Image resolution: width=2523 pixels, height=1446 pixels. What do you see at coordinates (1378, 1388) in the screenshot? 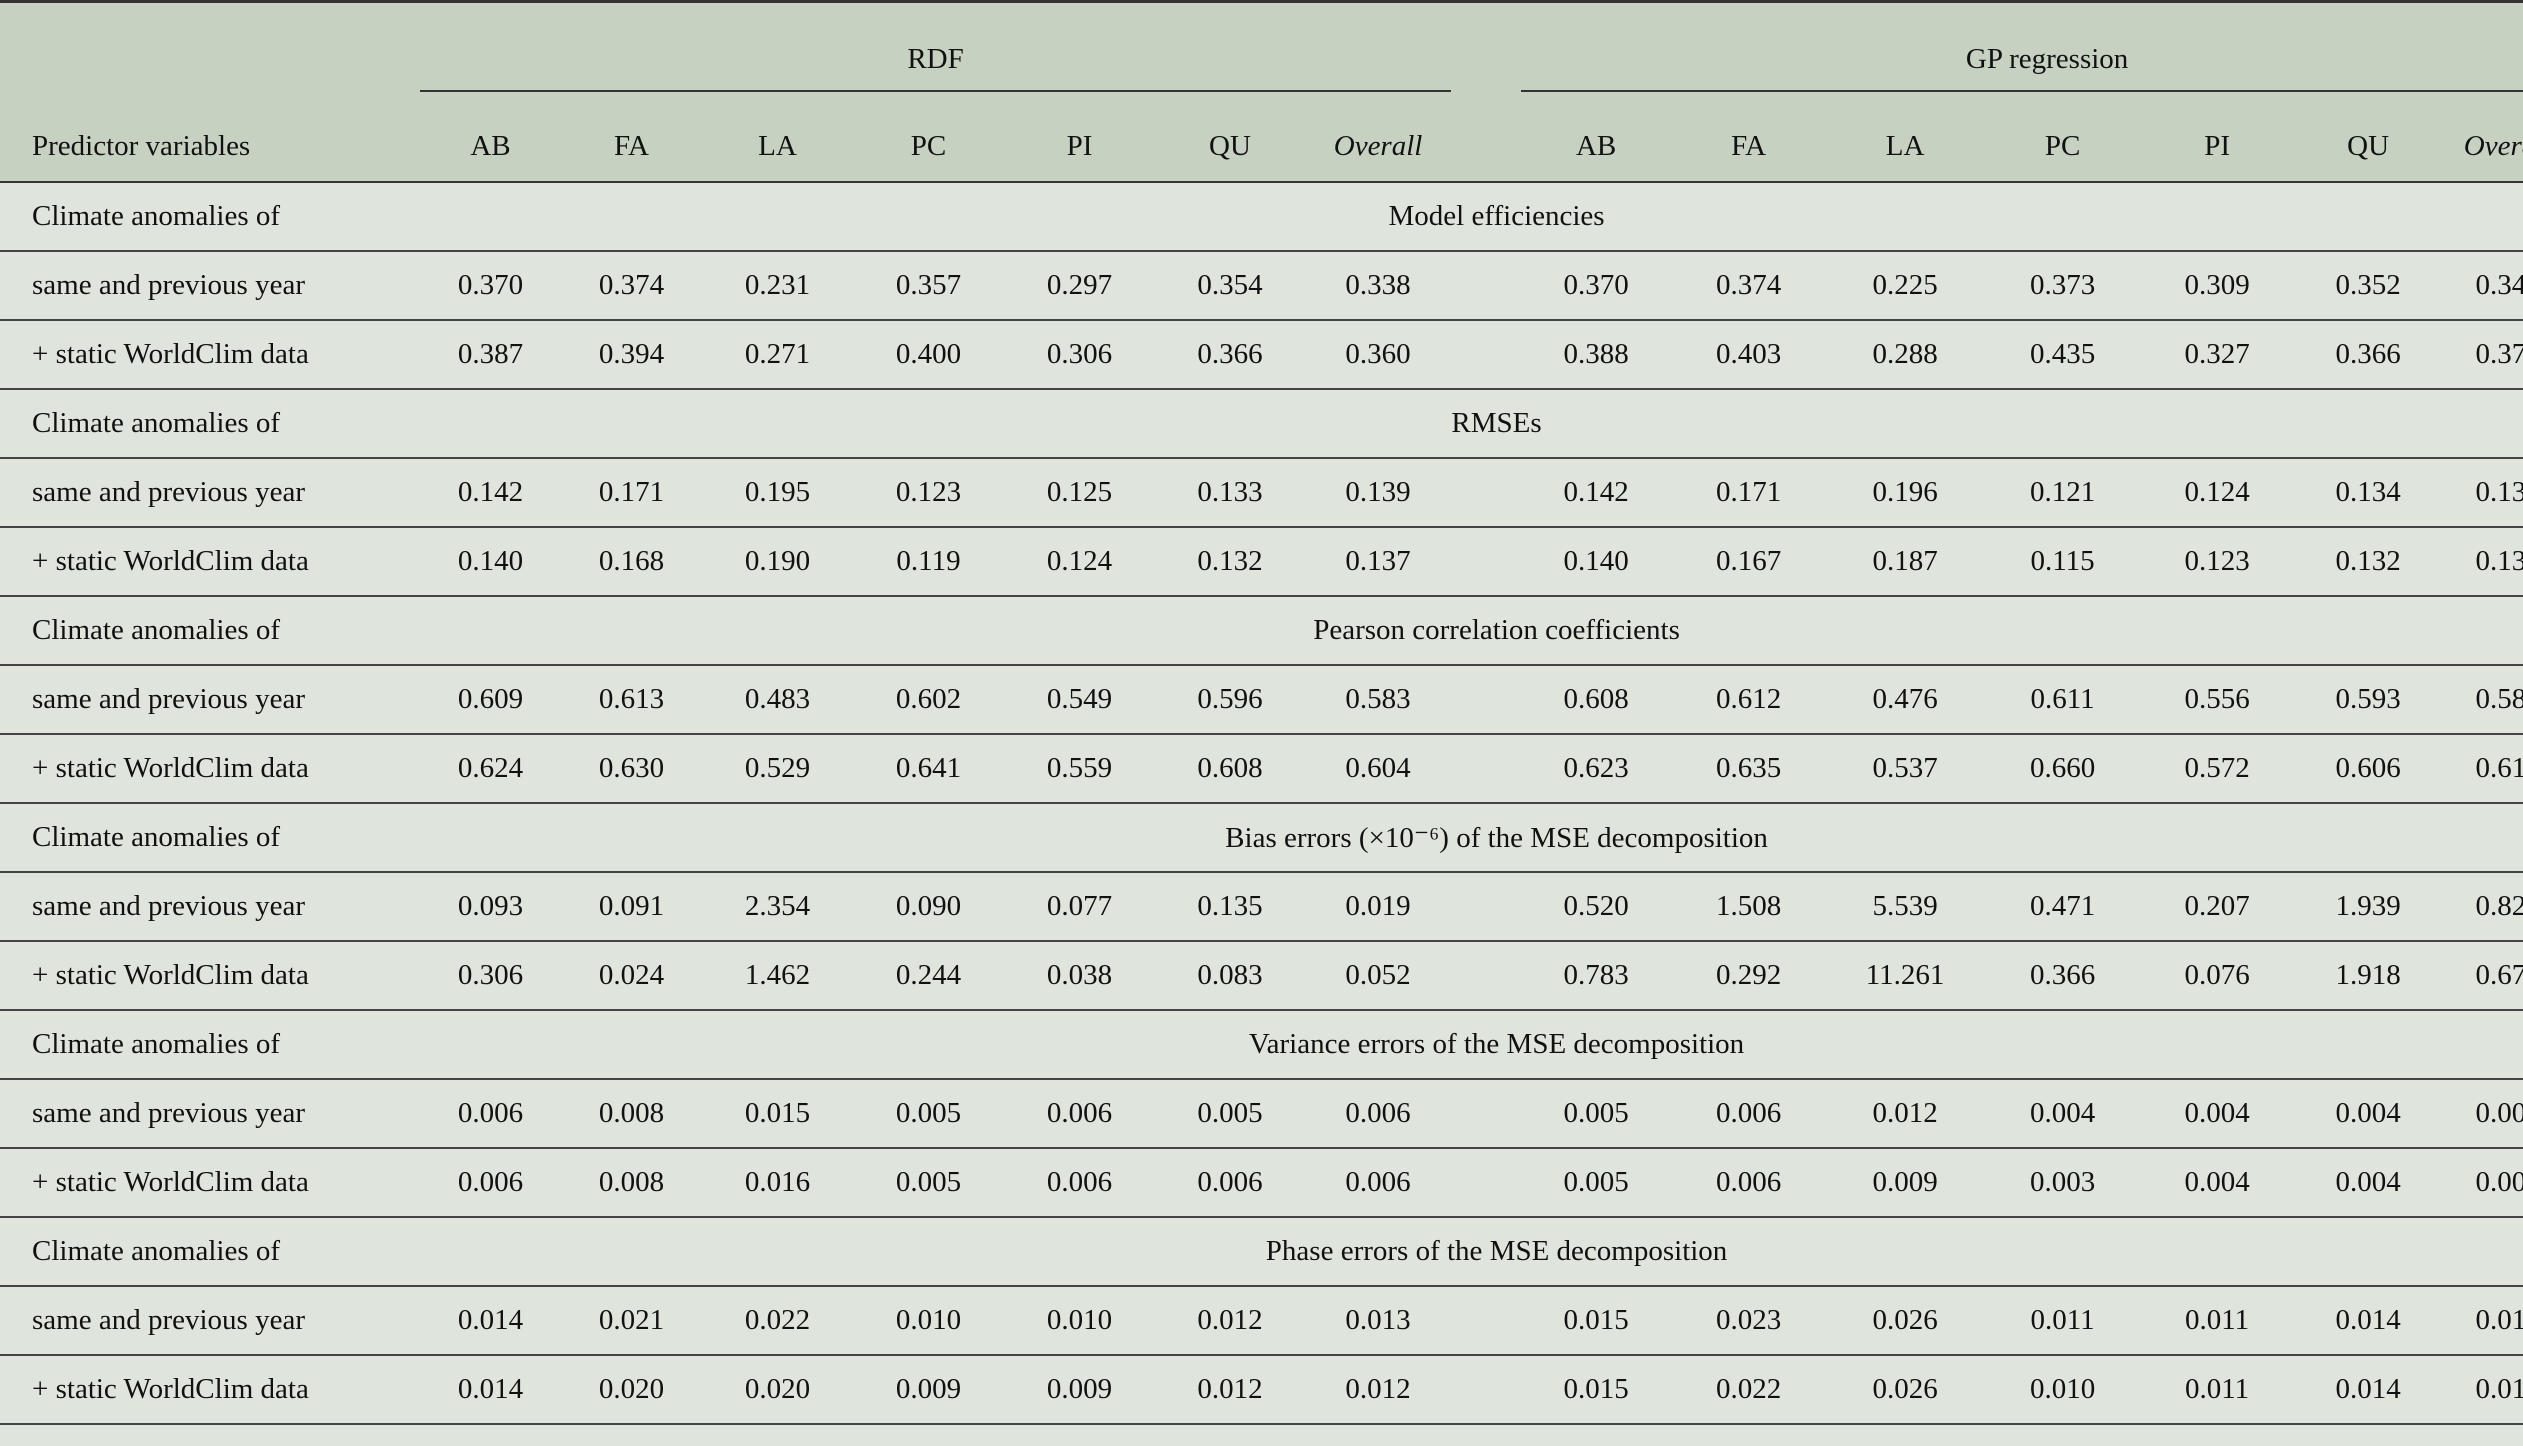
I see `value-cell: 0.012` at bounding box center [1378, 1388].